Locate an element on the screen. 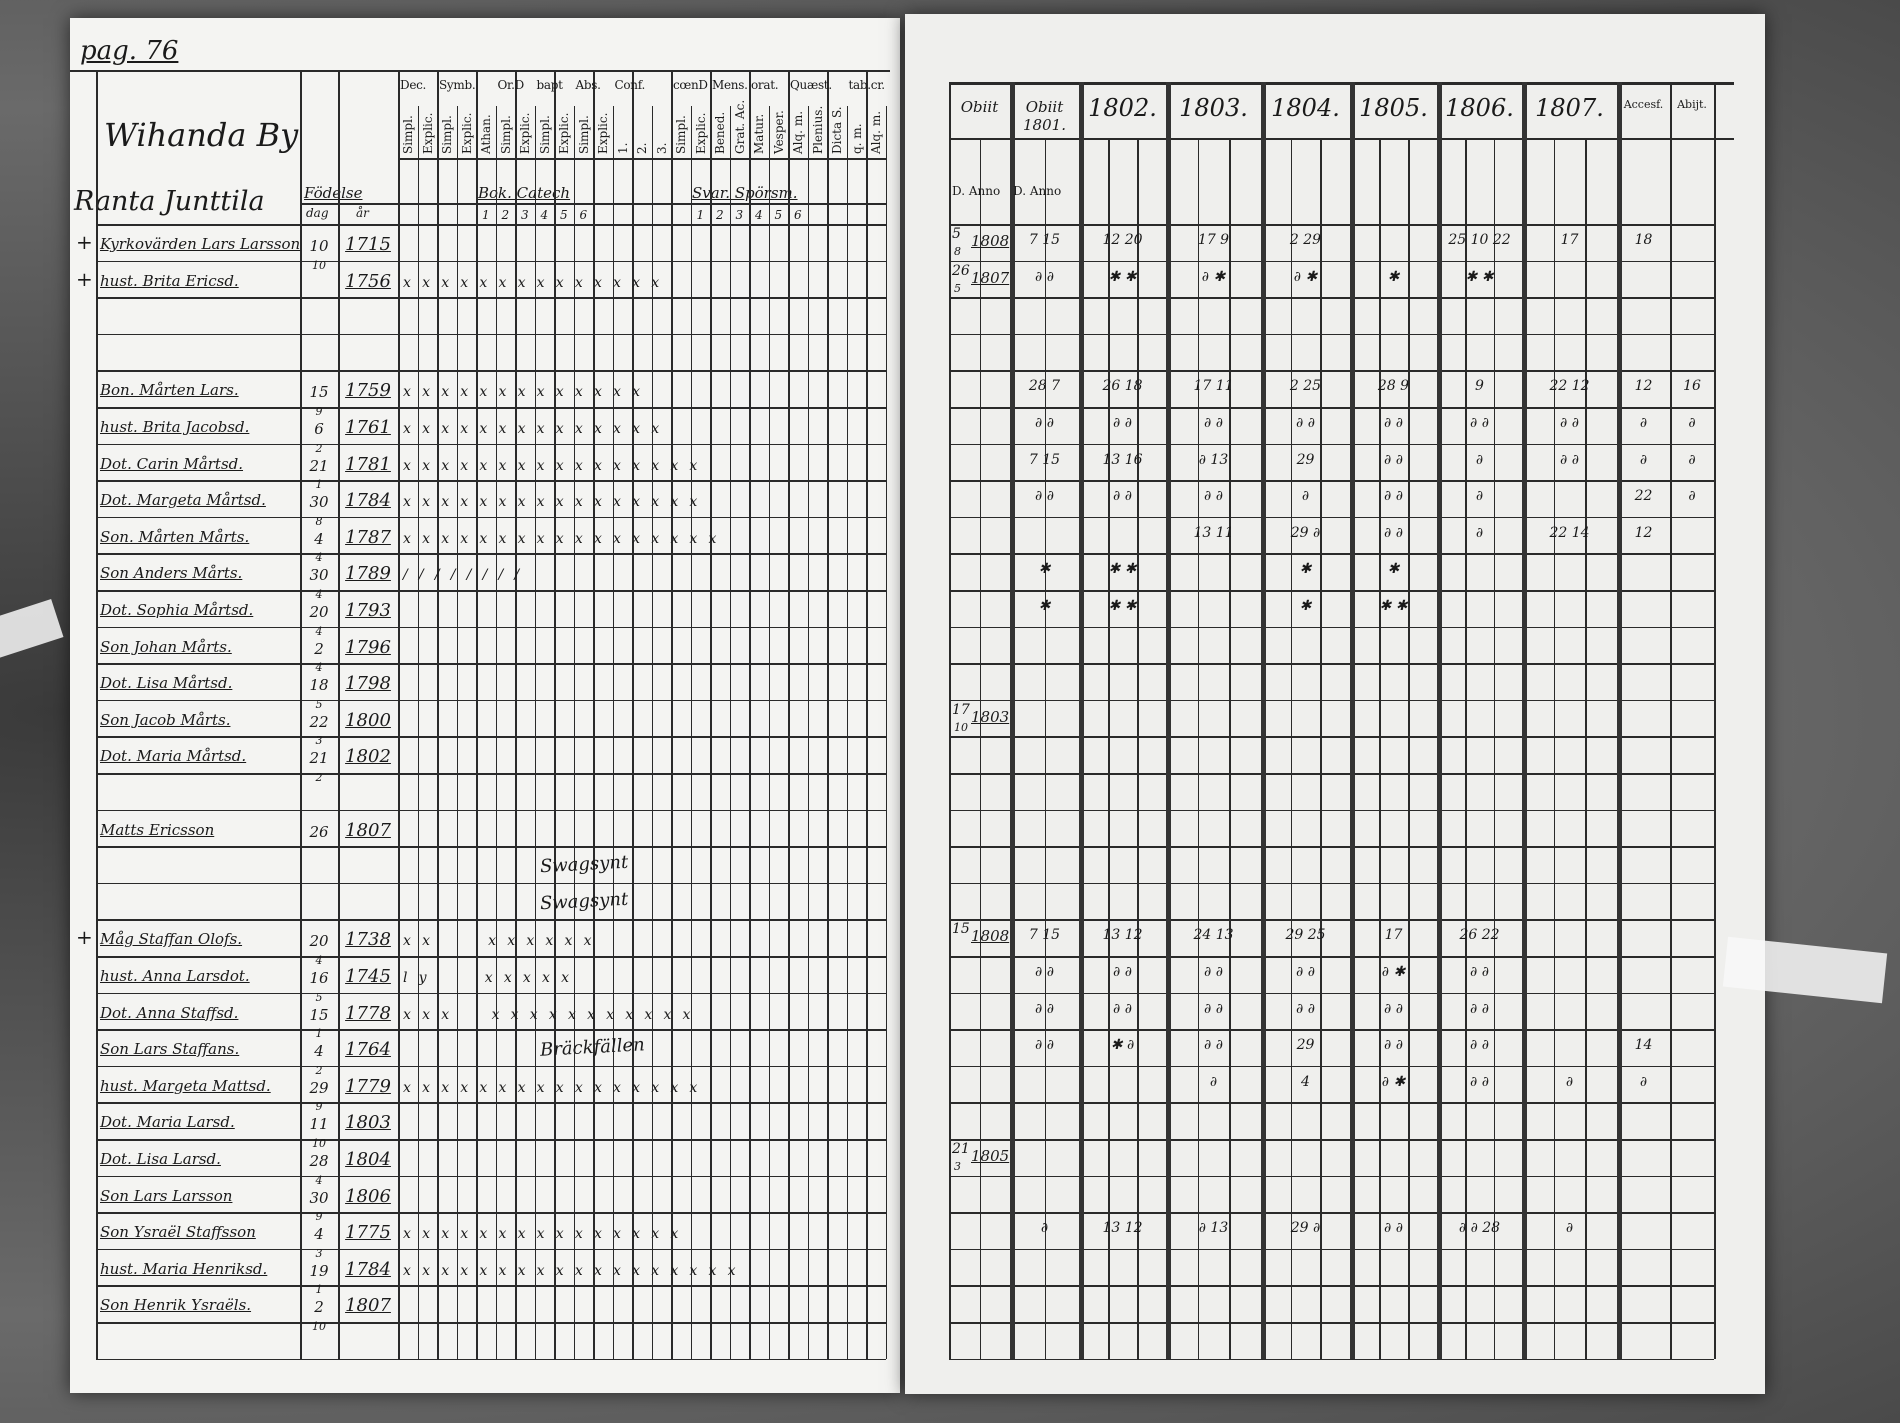 The width and height of the screenshot is (1900, 1423). table-row: 2 is located at coordinates (478, 790).